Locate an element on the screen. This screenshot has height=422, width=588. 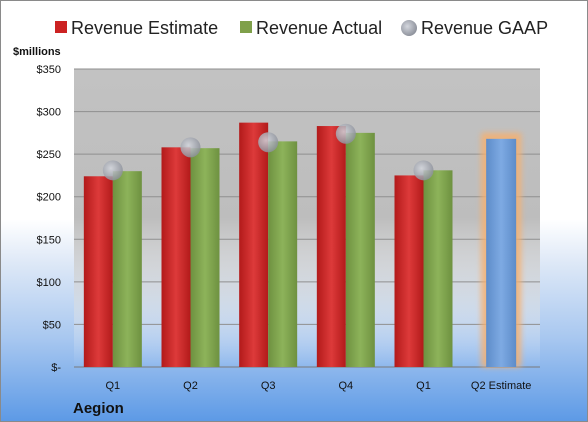
bar-revenue-forecast is located at coordinates (501, 252).